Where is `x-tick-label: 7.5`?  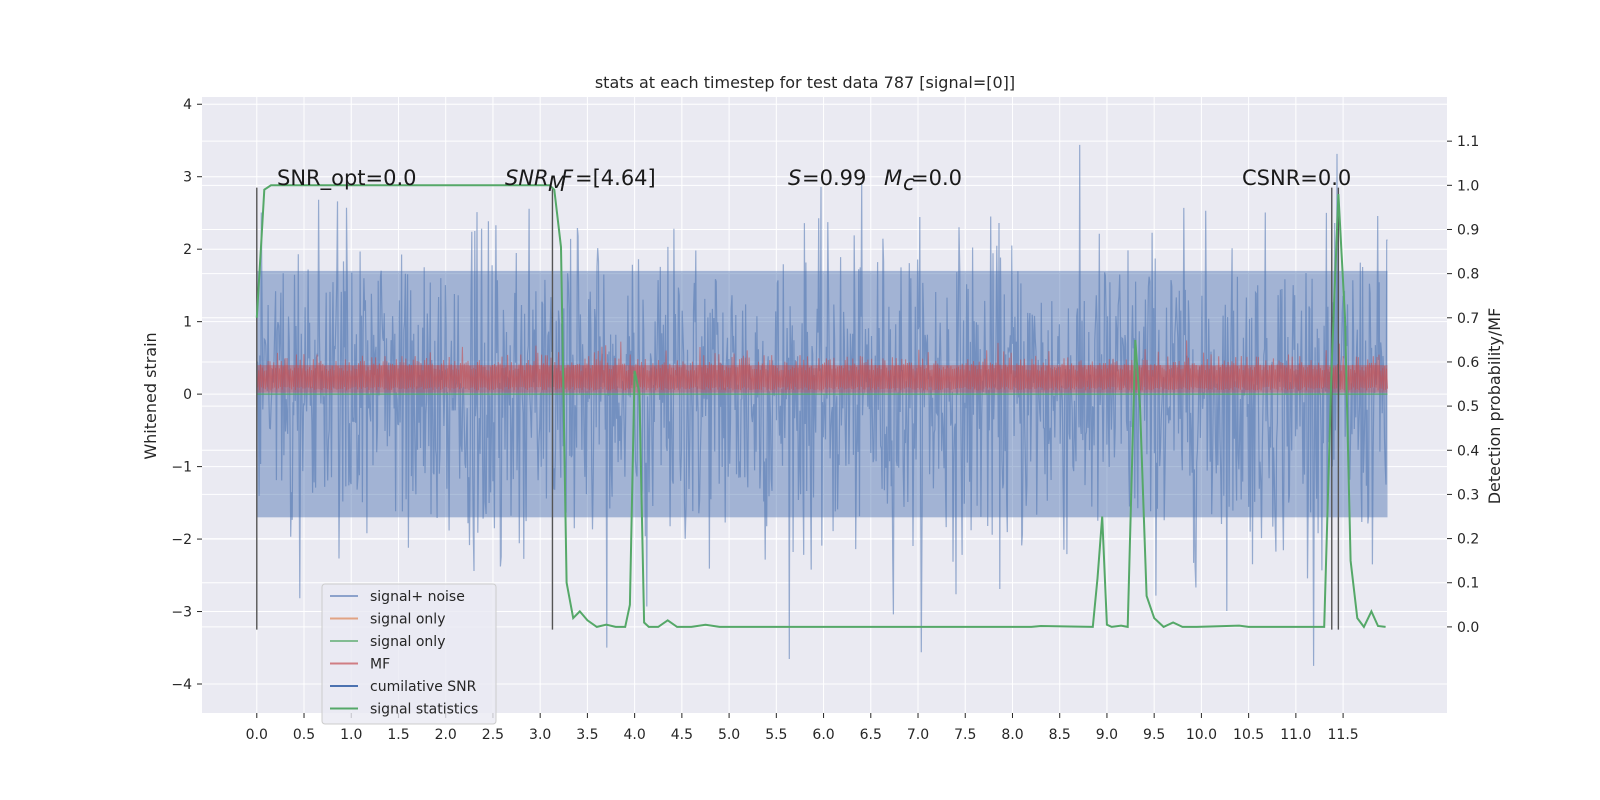 x-tick-label: 7.5 is located at coordinates (965, 735).